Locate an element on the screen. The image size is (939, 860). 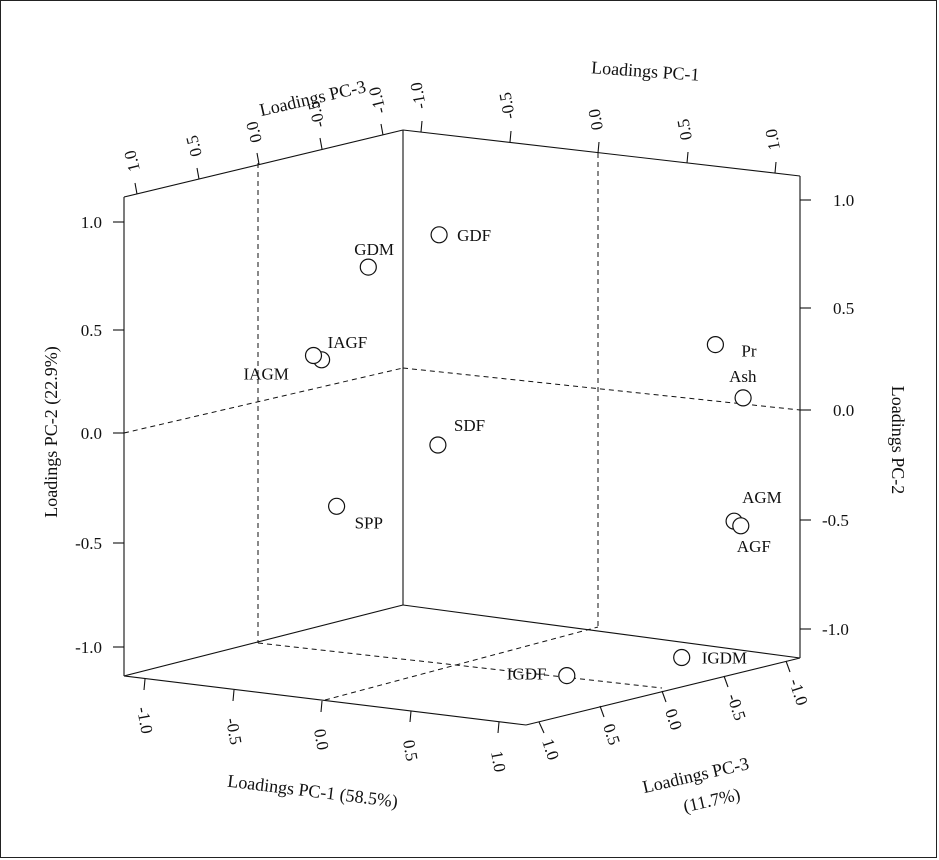
box-edge-front-bottom is located at coordinates (325, 700).